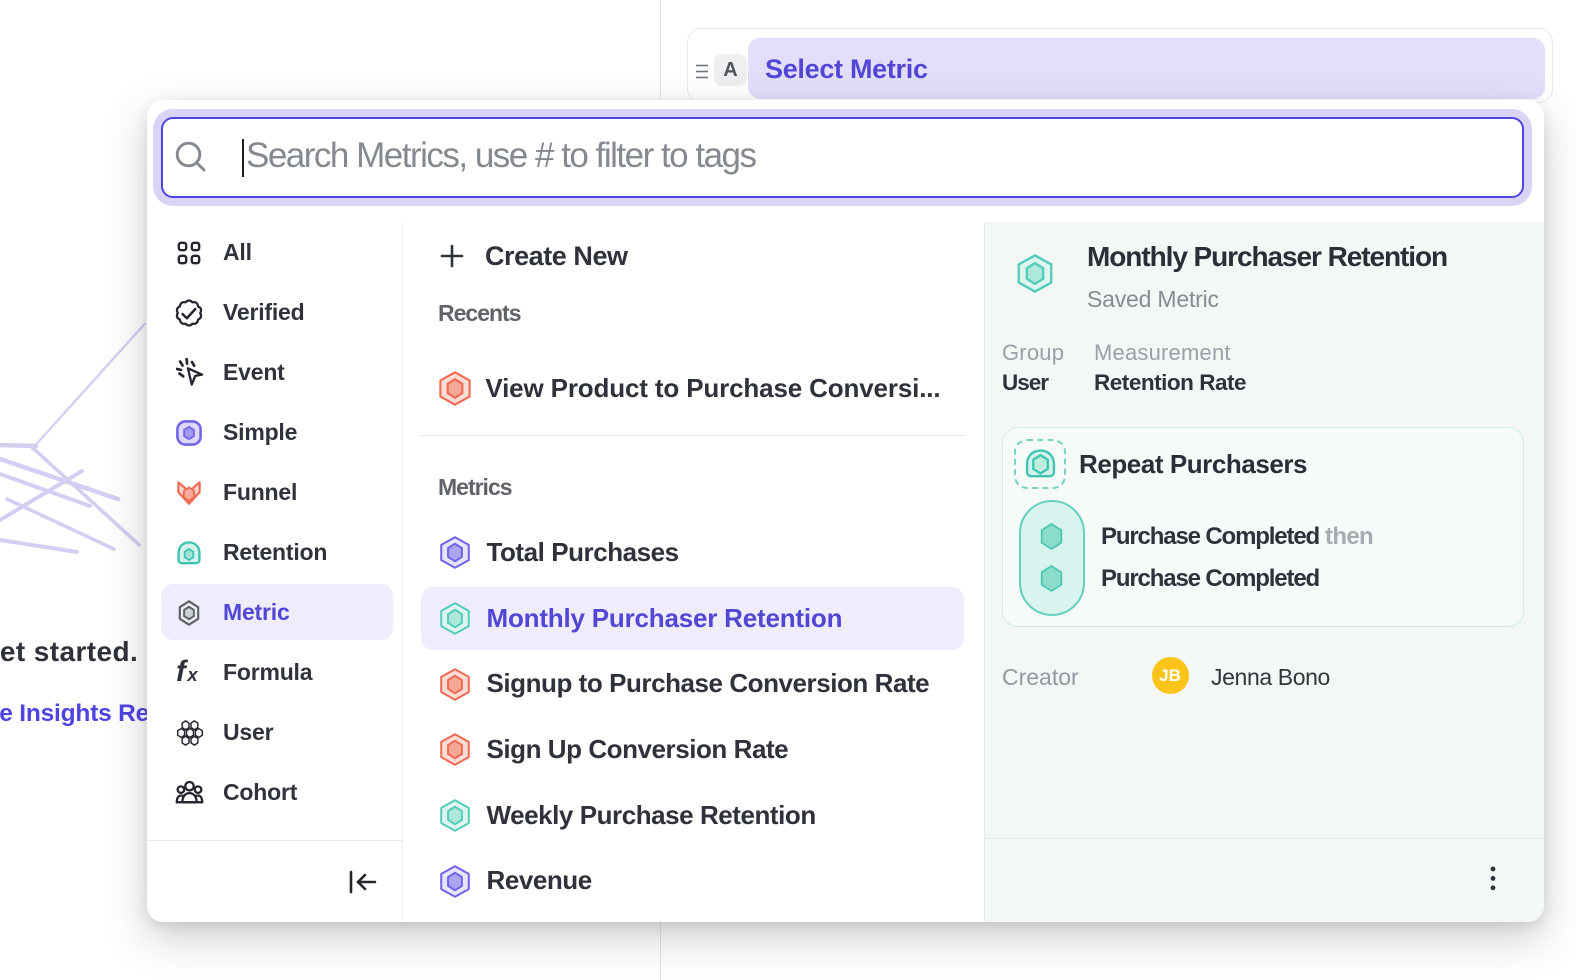  I want to click on svg-text: x, so click(192, 674).